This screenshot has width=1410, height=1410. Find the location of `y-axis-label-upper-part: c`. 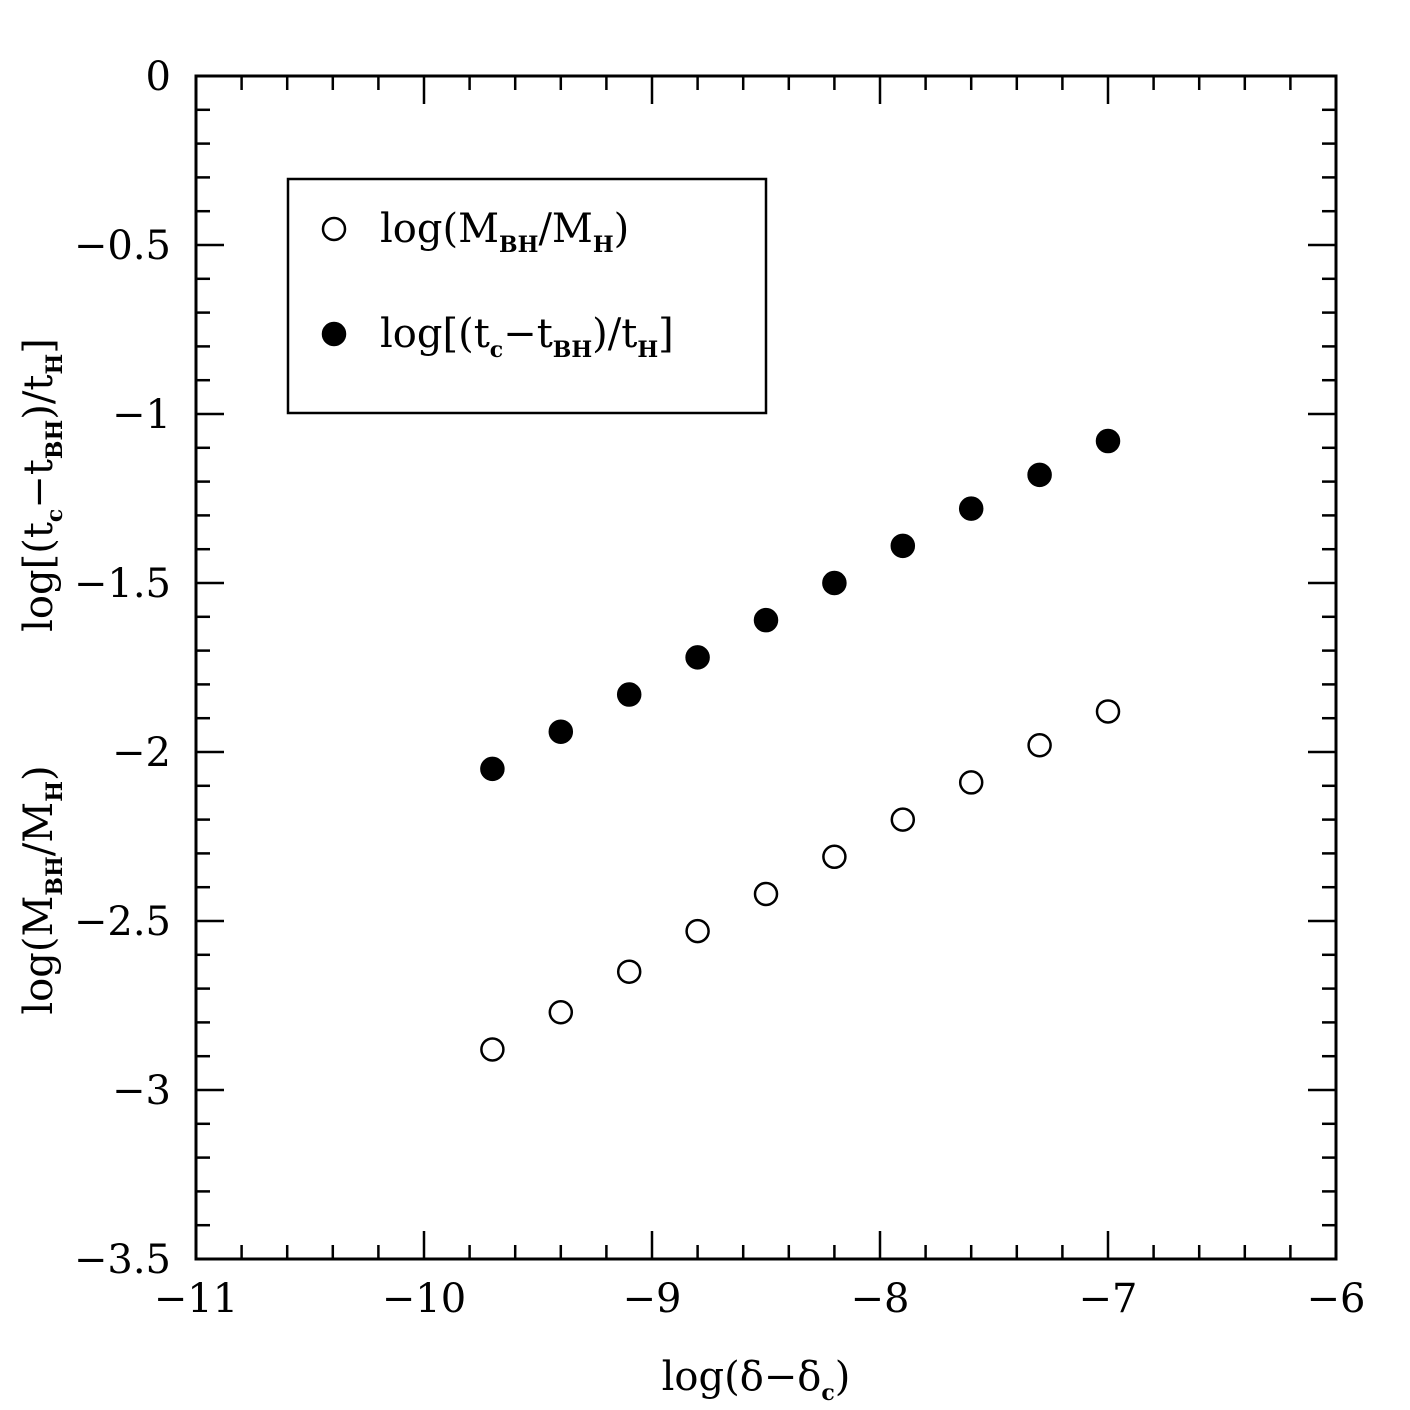

y-axis-label-upper-part: c is located at coordinates (55, 515).